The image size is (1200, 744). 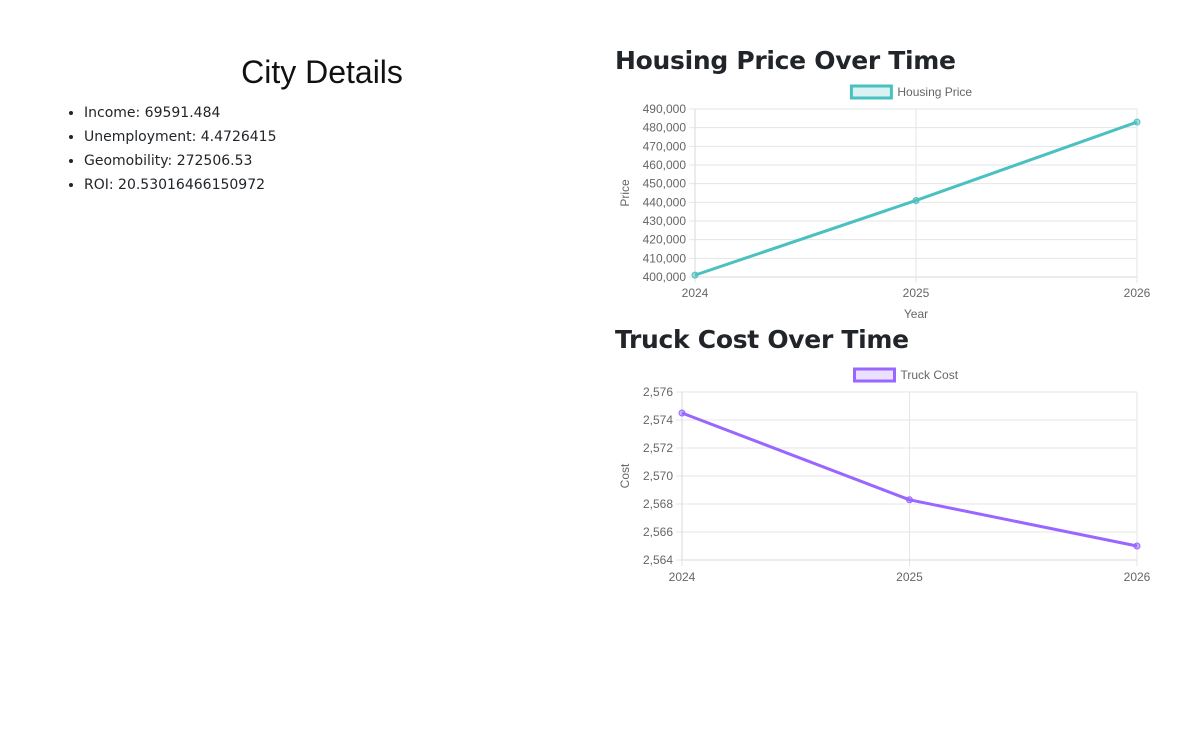 I want to click on x-axis-title: Year, so click(x=916, y=314).